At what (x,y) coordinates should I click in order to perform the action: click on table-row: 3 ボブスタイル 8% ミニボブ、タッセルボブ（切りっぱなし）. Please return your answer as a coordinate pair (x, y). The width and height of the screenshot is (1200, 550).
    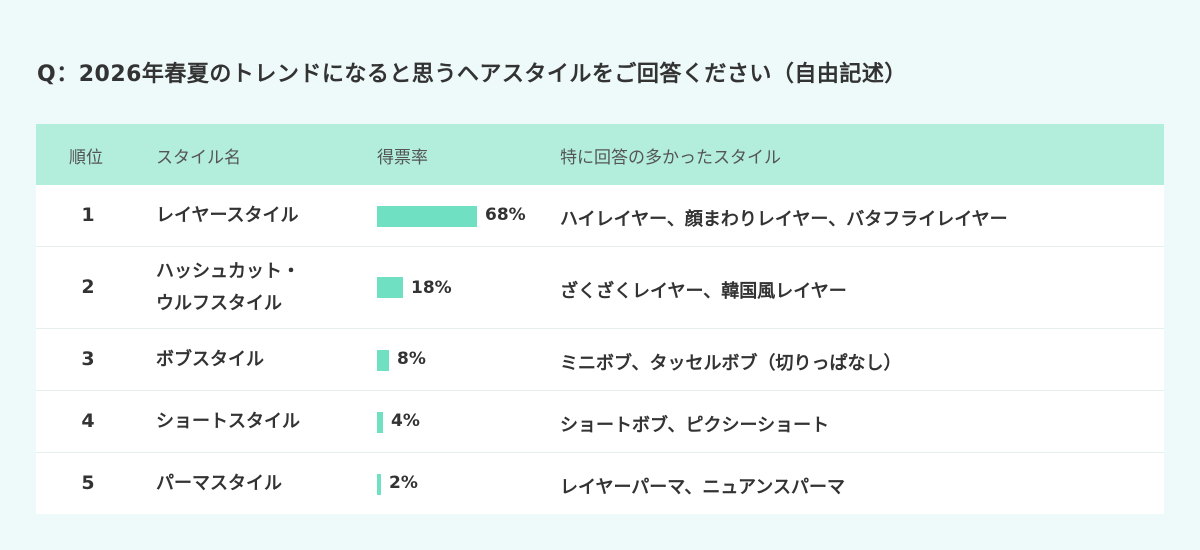
    Looking at the image, I should click on (600, 360).